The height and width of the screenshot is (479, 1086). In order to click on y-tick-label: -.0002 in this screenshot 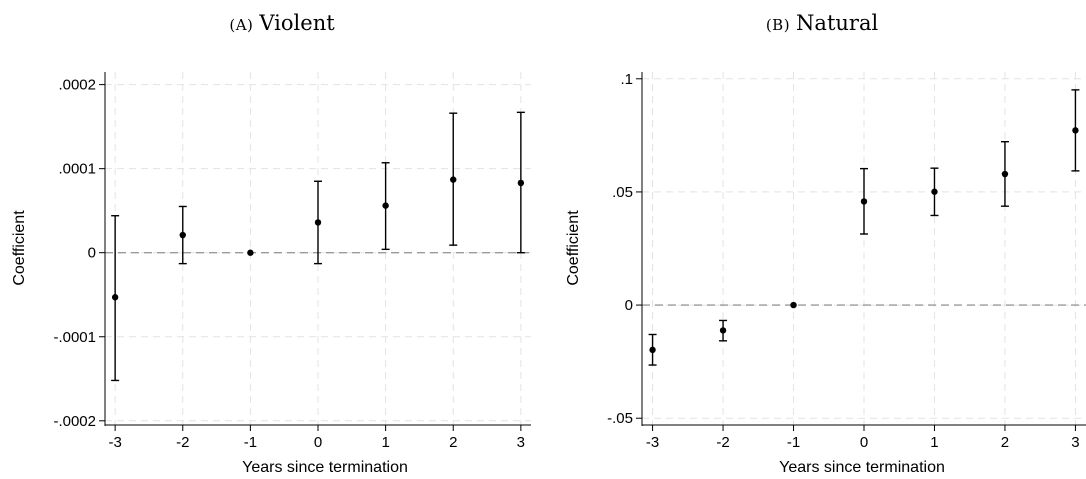, I will do `click(74, 421)`.